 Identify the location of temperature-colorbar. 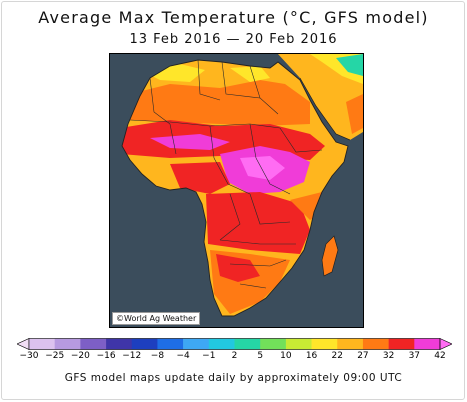
(234, 344).